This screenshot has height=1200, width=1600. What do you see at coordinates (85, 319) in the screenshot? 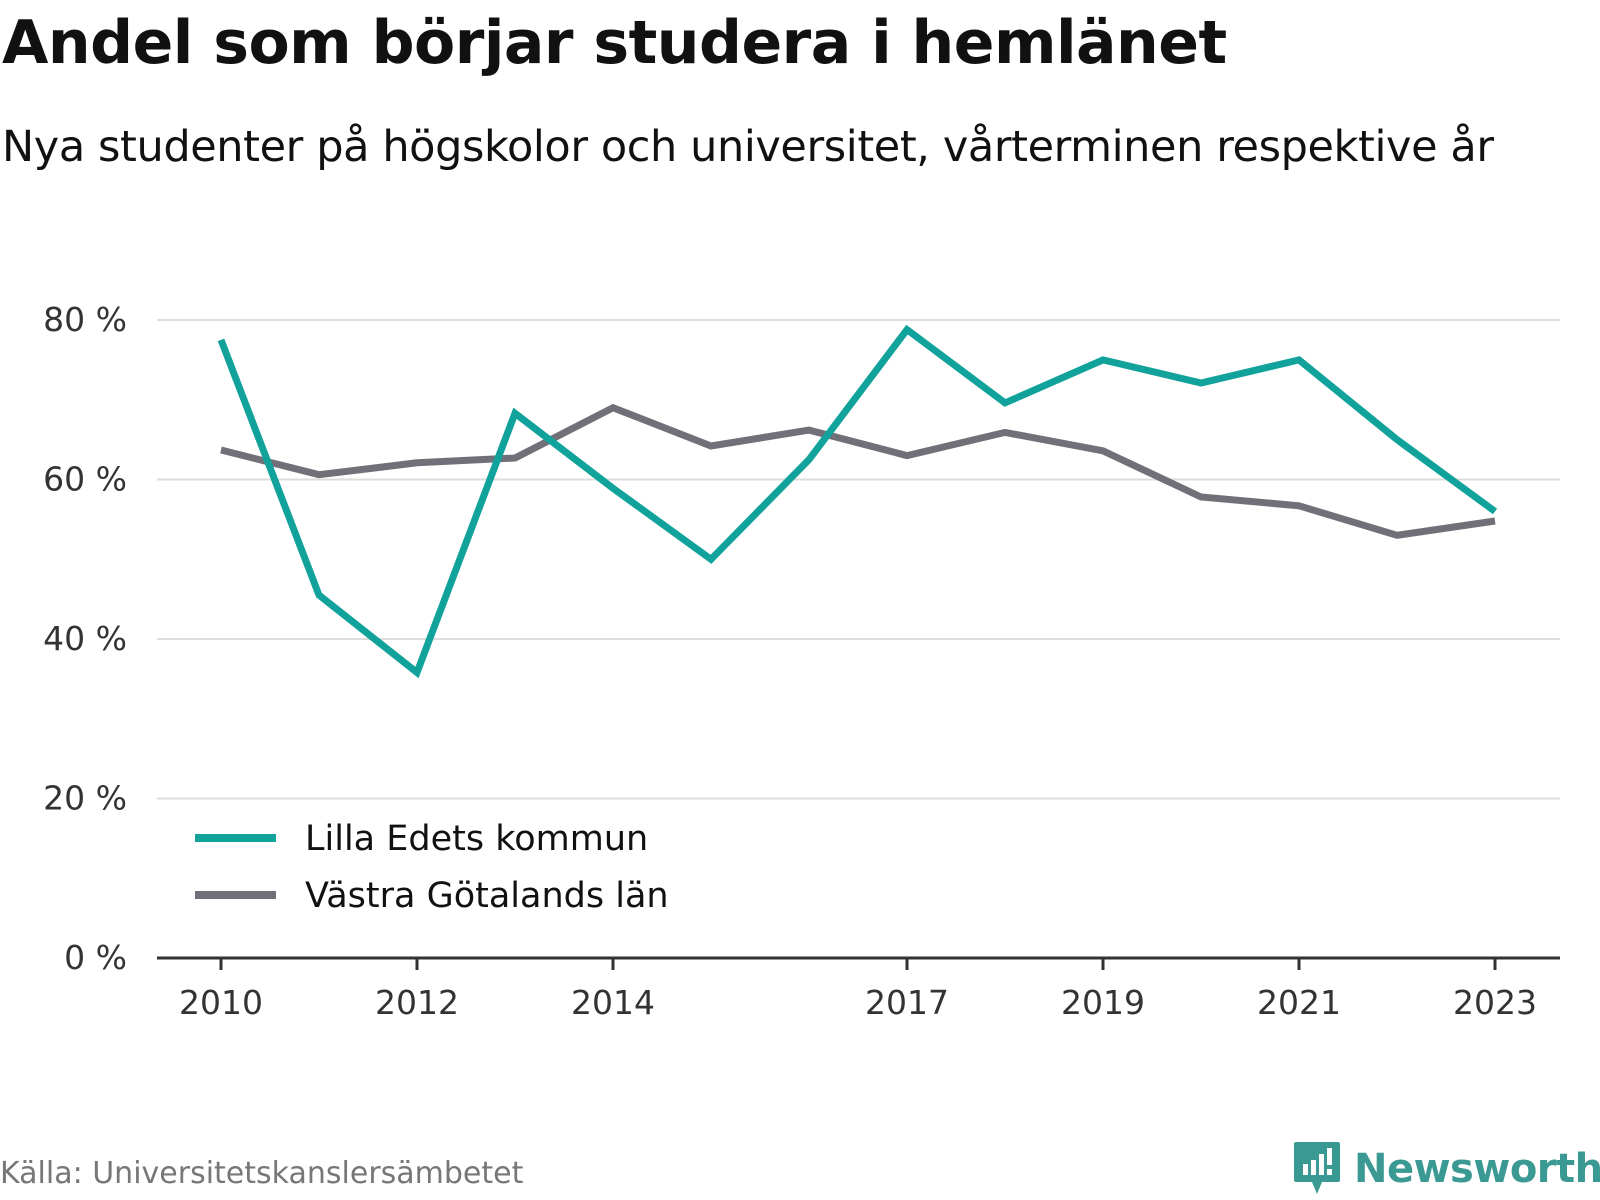
I see `y-tick-label: 80 %` at bounding box center [85, 319].